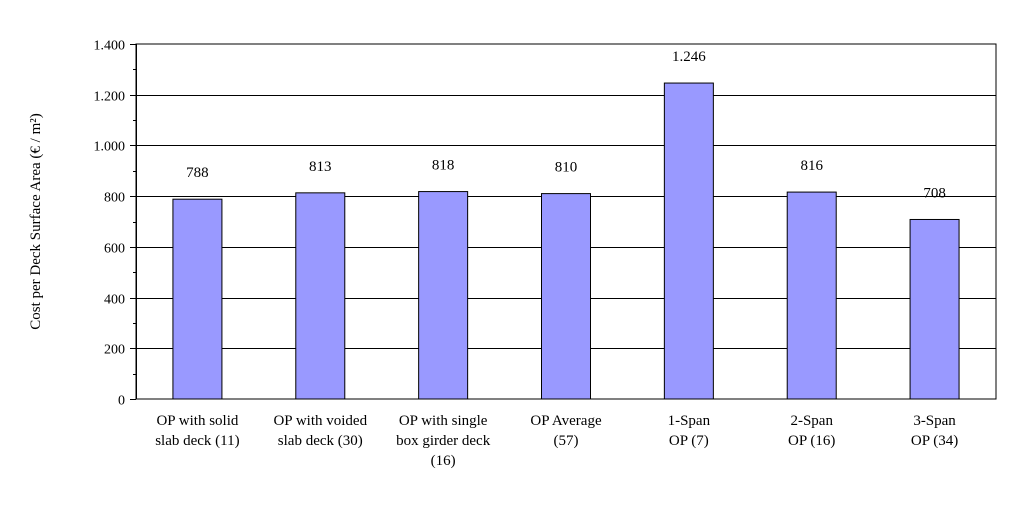  Describe the element at coordinates (121, 401) in the screenshot. I see `y-tick-label: 0` at that location.